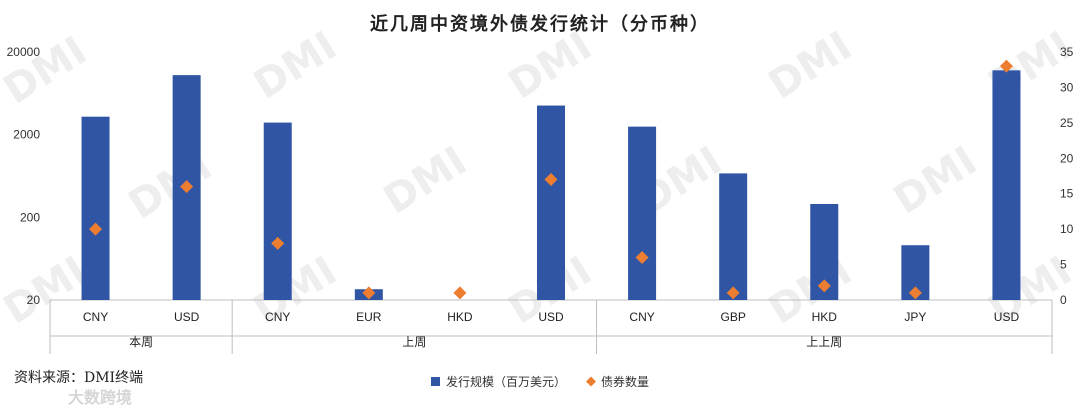 This screenshot has height=414, width=1080. I want to click on legend-swatch-bar, so click(435, 381).